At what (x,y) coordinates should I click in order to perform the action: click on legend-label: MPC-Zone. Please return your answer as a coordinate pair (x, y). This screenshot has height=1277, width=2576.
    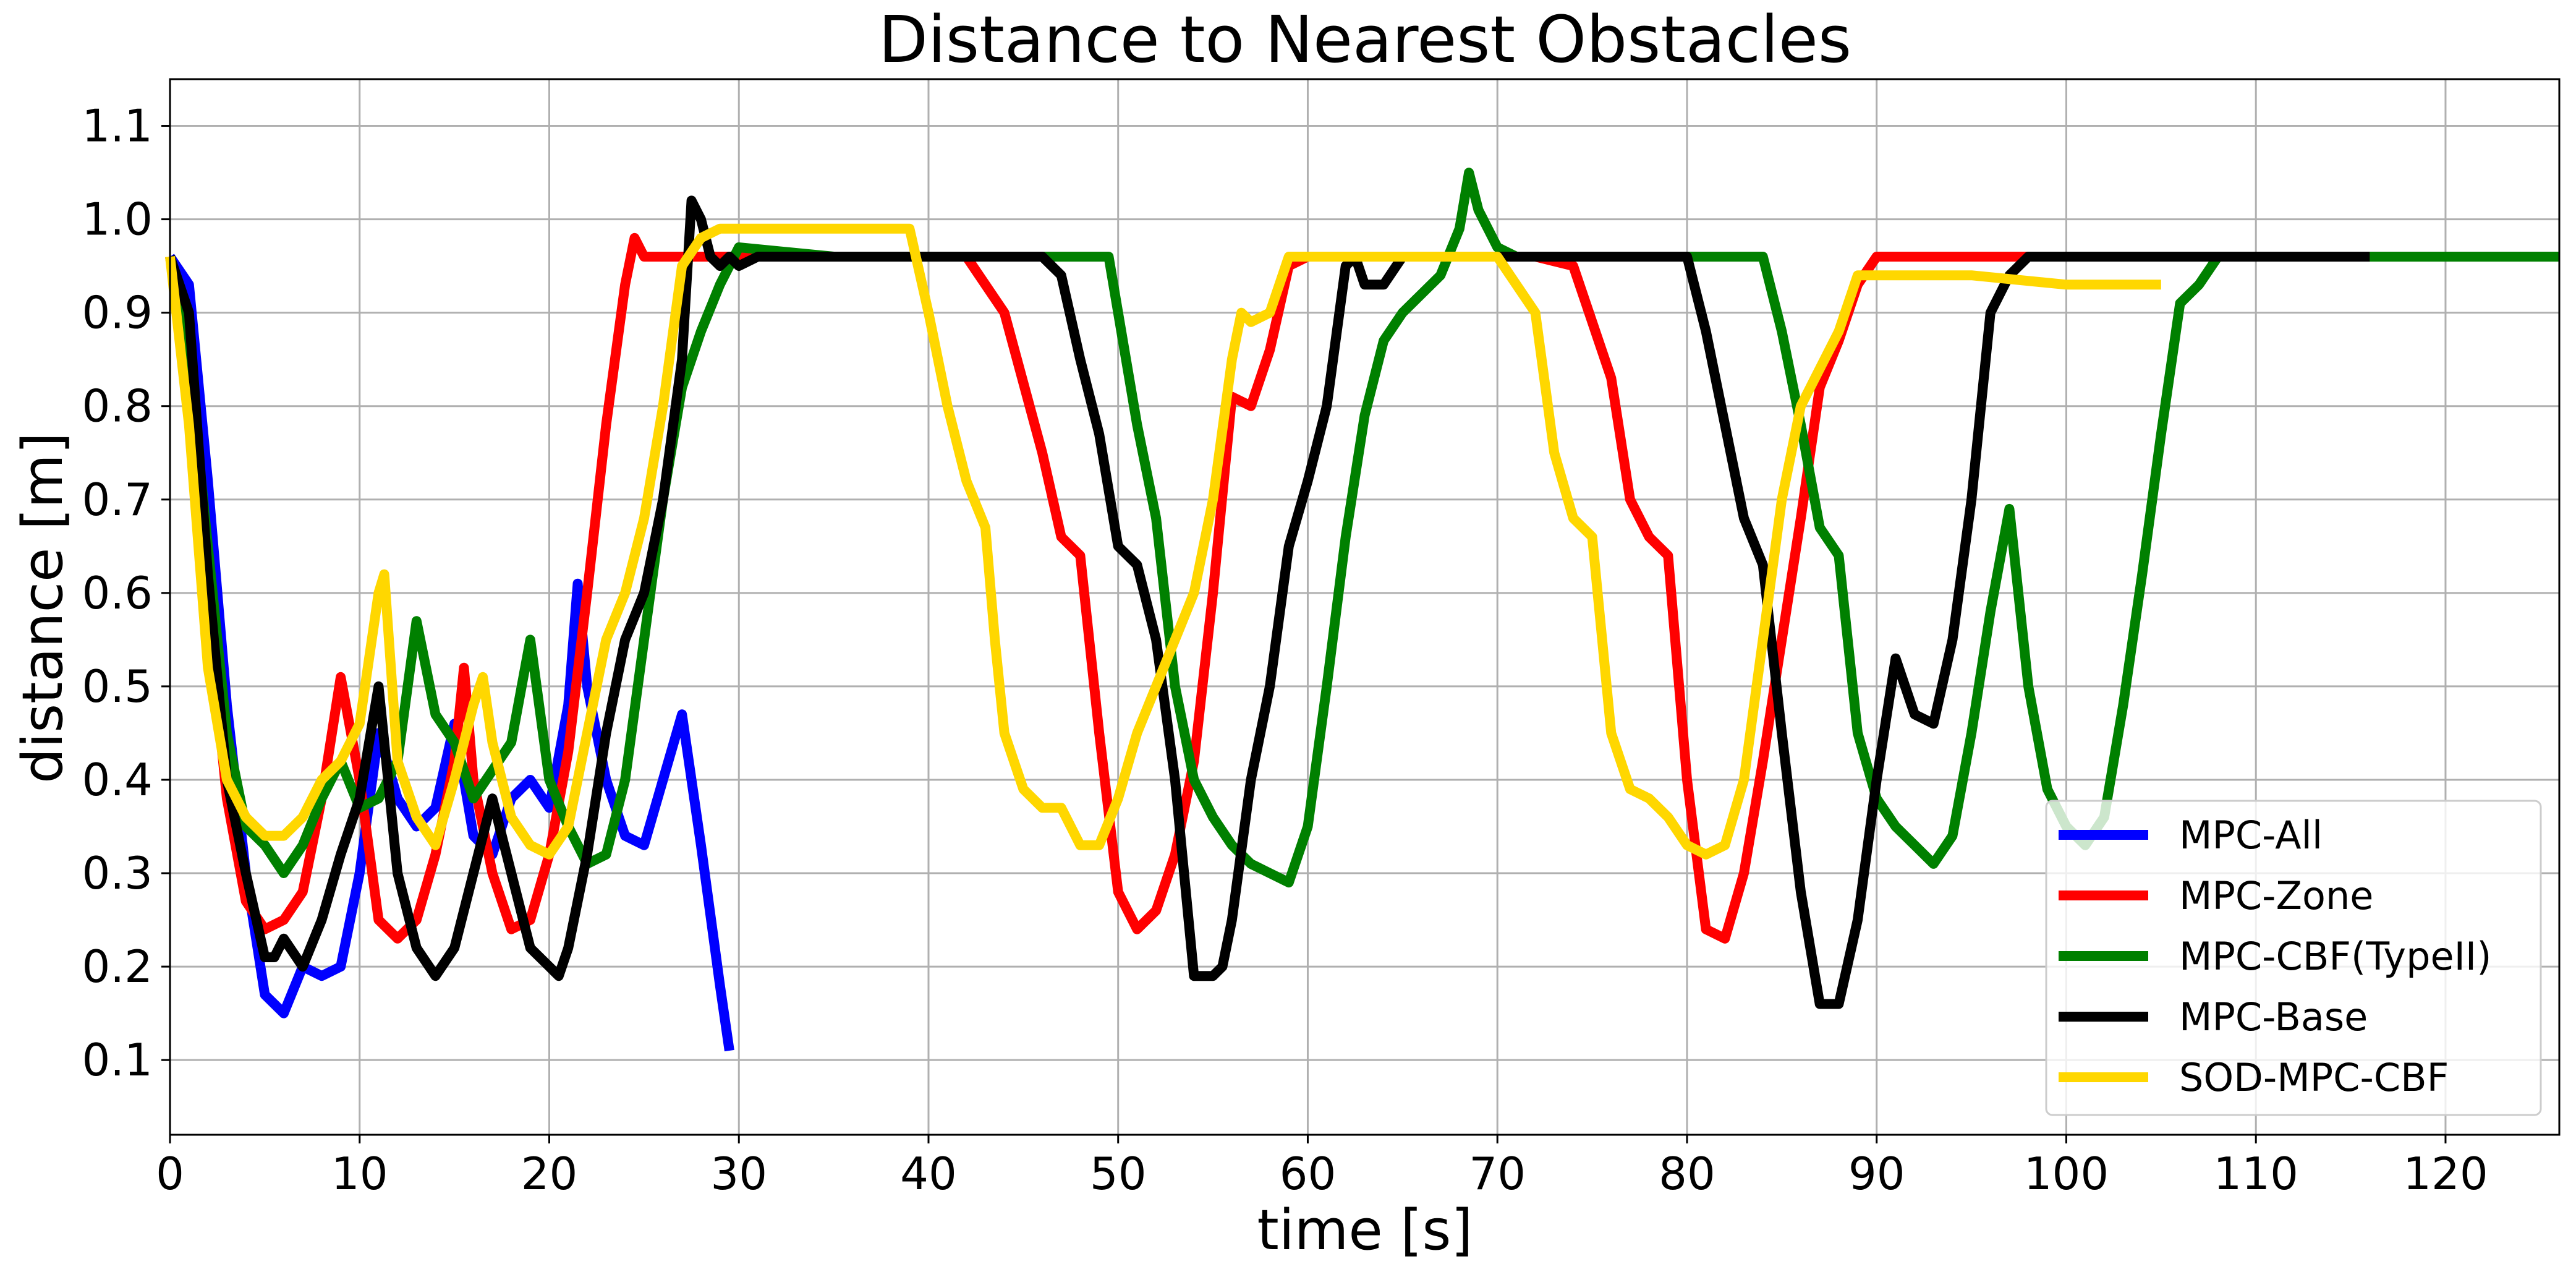
    Looking at the image, I should click on (2276, 895).